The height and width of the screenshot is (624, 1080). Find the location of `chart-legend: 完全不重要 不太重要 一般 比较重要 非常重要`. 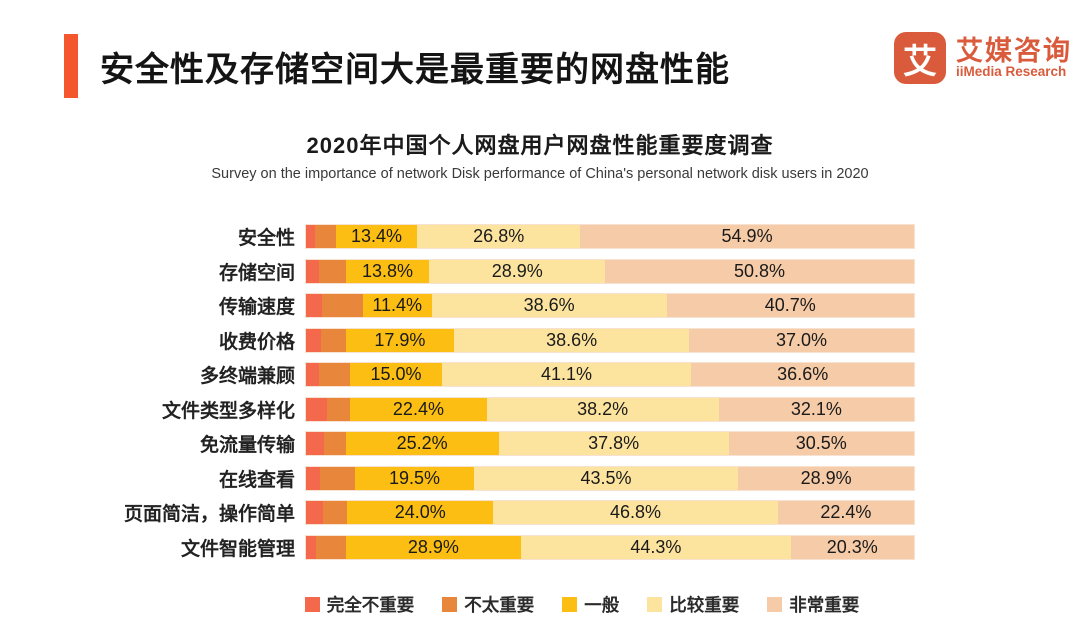

chart-legend: 完全不重要 不太重要 一般 比较重要 非常重要 is located at coordinates (561, 604).